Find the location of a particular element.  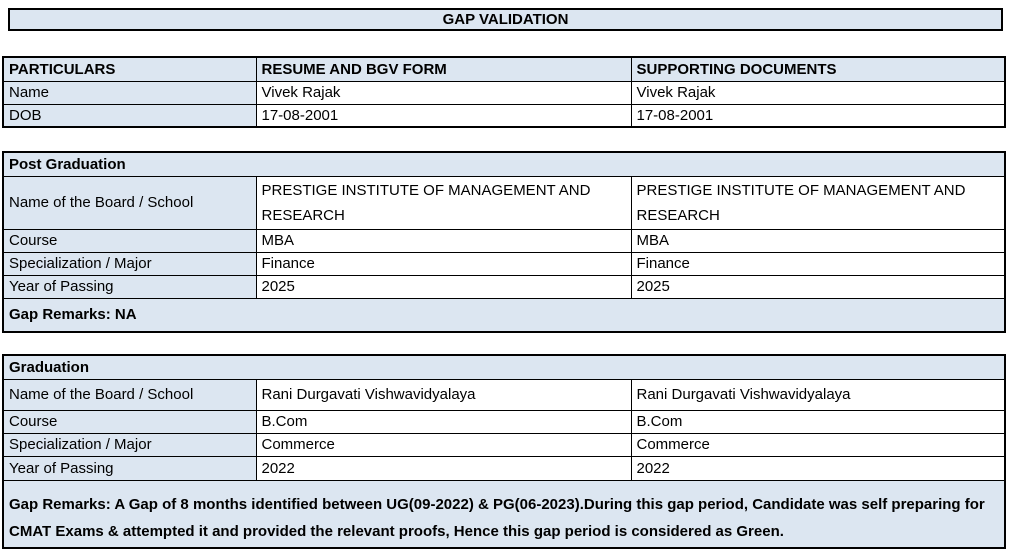

table-row: Year of Passing 2022 2022 is located at coordinates (504, 468).